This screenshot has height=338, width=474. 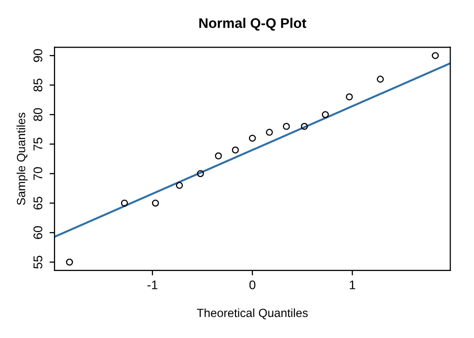 What do you see at coordinates (37, 232) in the screenshot?
I see `y-tick-label: 60` at bounding box center [37, 232].